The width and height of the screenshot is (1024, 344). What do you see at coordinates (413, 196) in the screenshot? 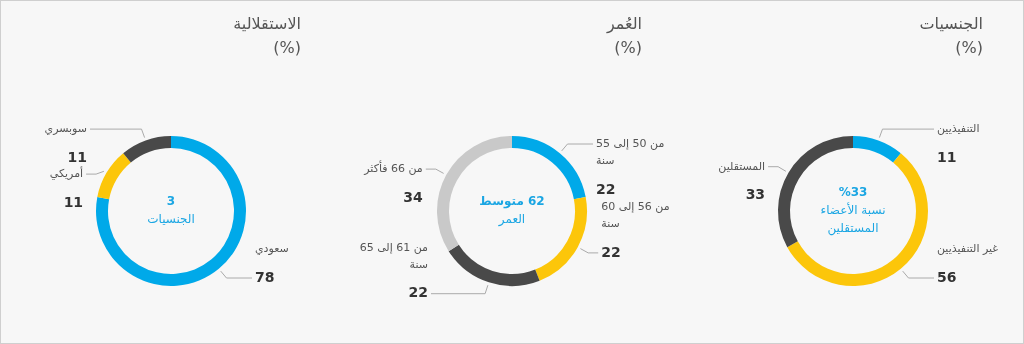
I see `data-label: 34` at bounding box center [413, 196].